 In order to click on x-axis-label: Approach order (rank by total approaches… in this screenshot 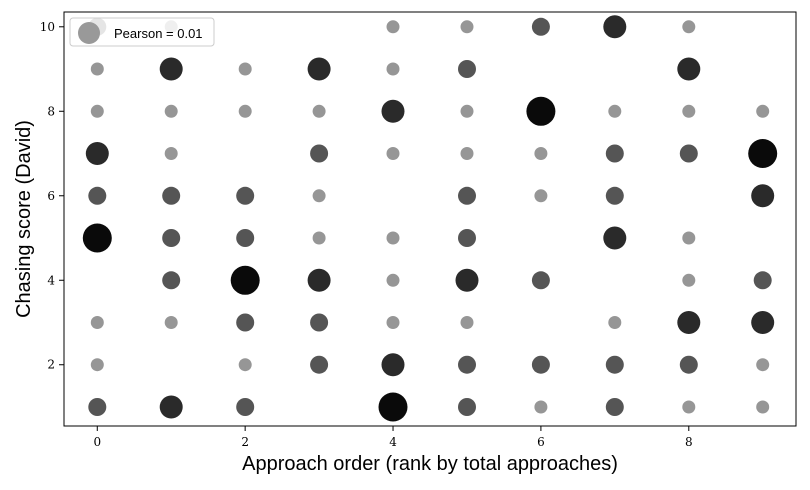, I will do `click(430, 464)`.